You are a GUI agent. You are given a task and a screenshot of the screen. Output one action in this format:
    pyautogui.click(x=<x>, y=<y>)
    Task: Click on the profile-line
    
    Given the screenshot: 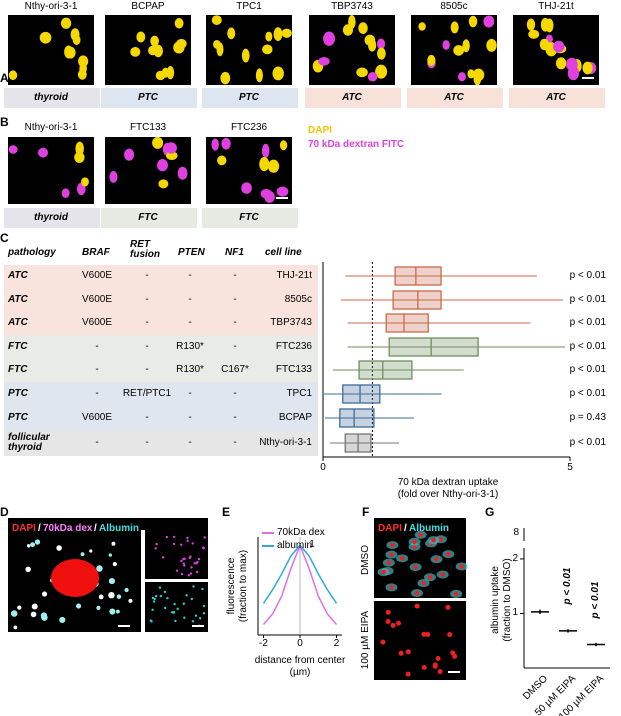 What is the action you would take?
    pyautogui.click(x=300, y=574)
    